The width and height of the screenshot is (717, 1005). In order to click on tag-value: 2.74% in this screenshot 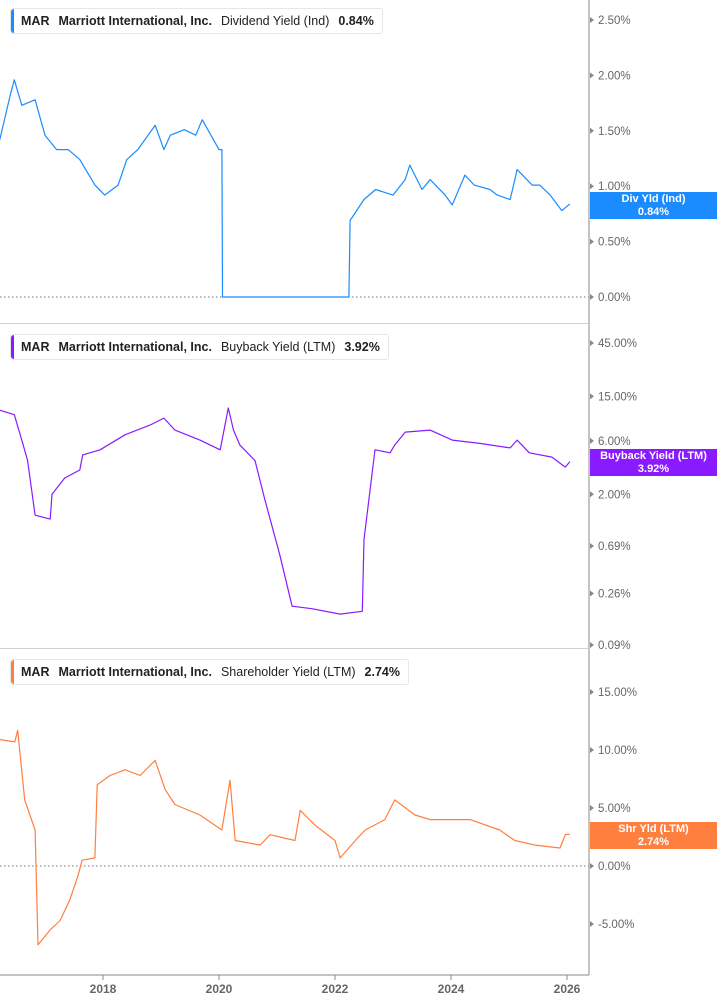, I will do `click(653, 841)`.